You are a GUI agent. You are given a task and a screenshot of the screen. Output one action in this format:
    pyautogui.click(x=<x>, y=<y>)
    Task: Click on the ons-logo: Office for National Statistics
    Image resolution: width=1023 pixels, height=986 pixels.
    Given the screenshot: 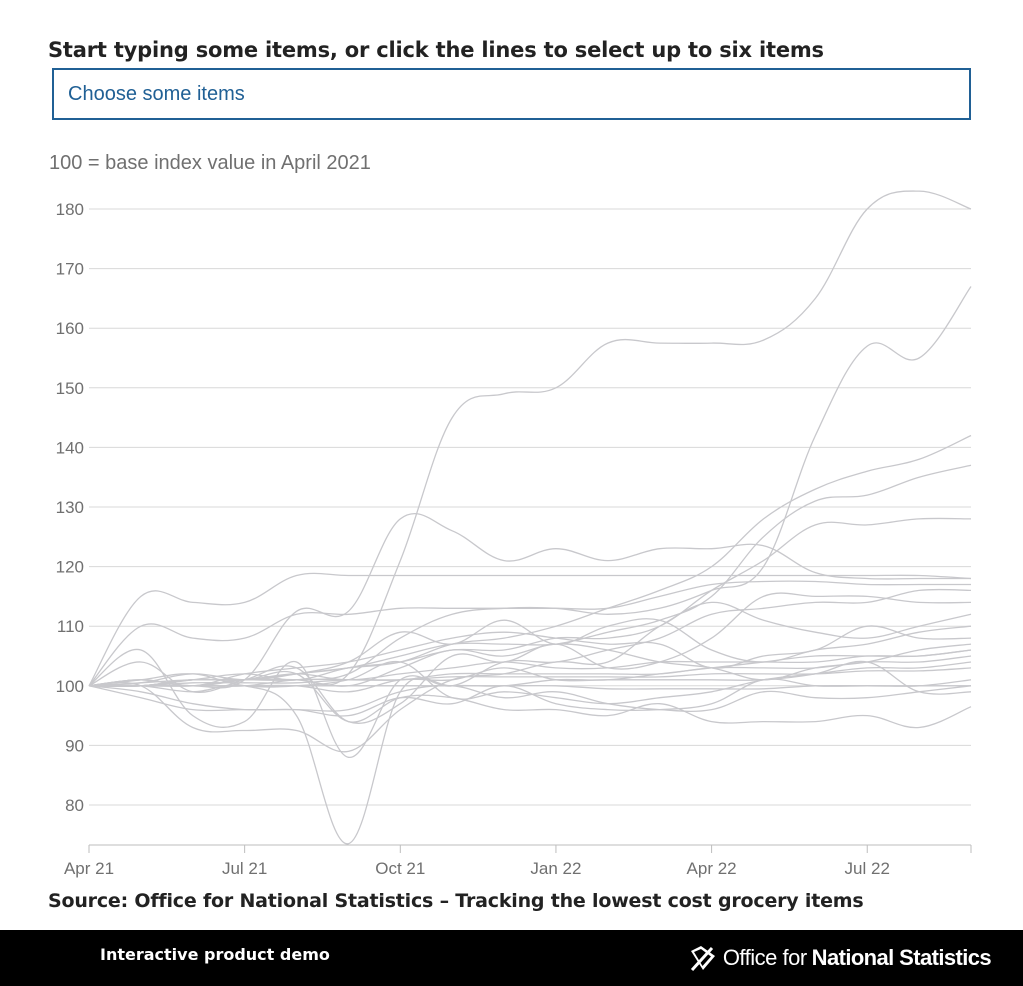 What is the action you would take?
    pyautogui.click(x=840, y=958)
    